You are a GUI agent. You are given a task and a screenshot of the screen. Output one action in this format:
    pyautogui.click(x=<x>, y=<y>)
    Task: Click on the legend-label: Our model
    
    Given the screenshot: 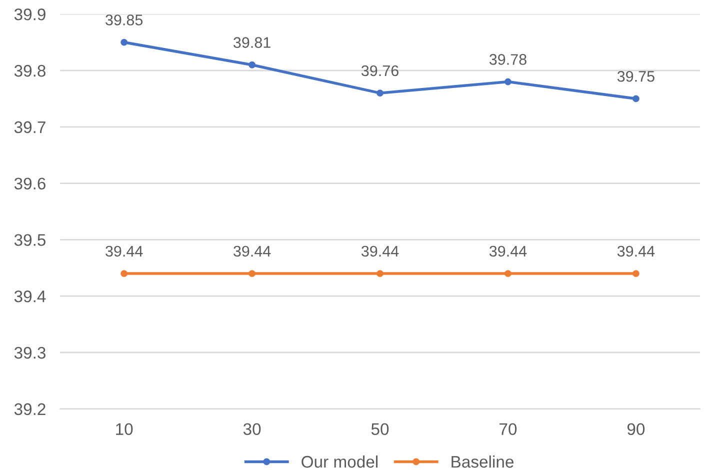 What is the action you would take?
    pyautogui.click(x=340, y=461)
    